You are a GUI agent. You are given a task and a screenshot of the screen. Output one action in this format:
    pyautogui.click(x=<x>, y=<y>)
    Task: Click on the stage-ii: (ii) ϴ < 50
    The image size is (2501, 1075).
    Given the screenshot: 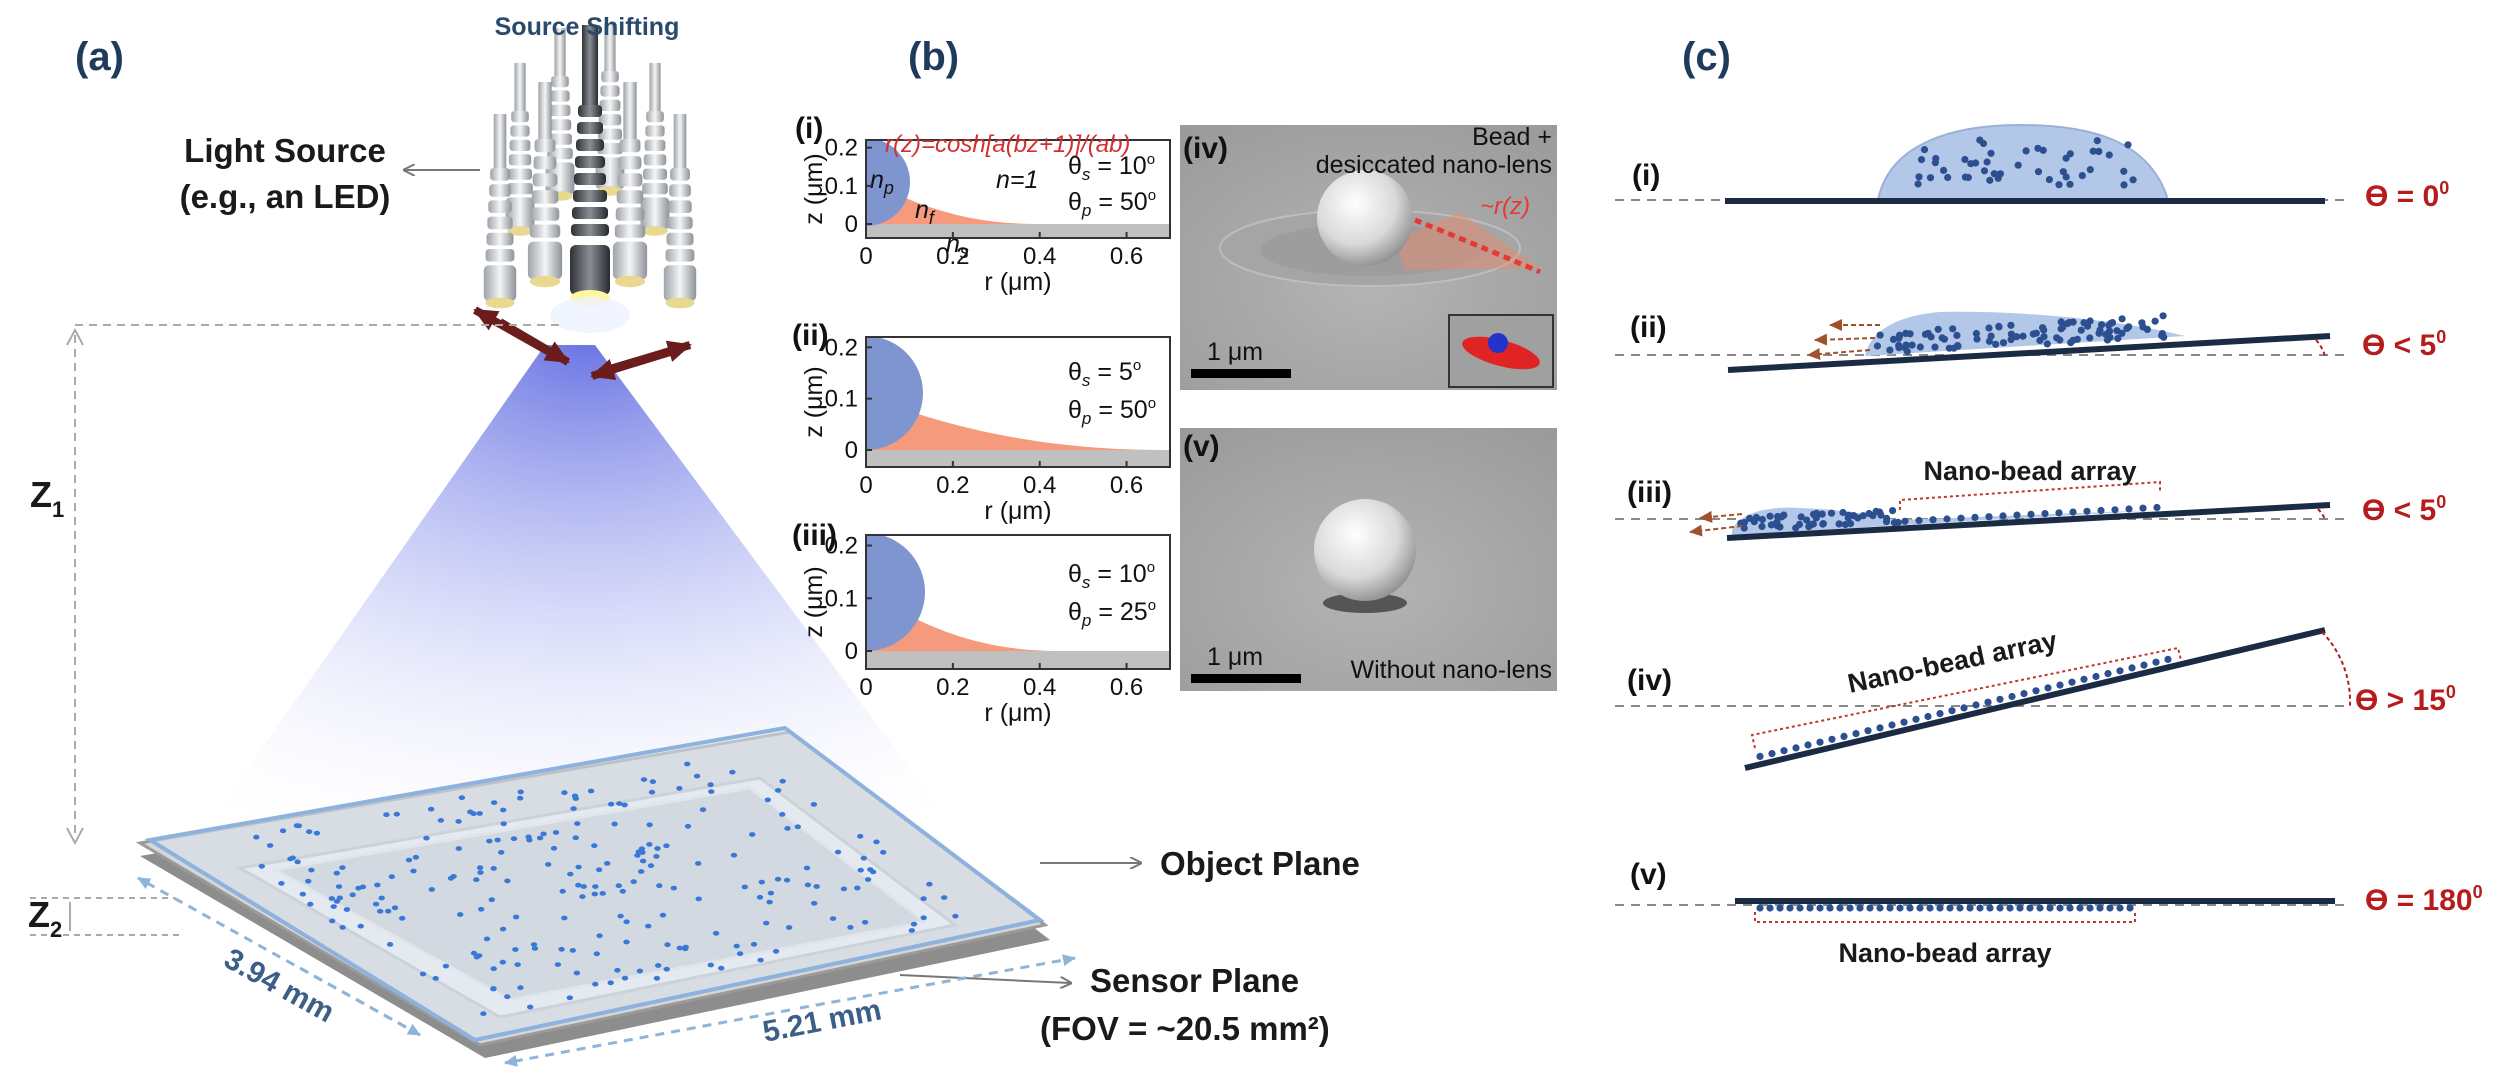 What is the action you would take?
    pyautogui.click(x=2030, y=342)
    